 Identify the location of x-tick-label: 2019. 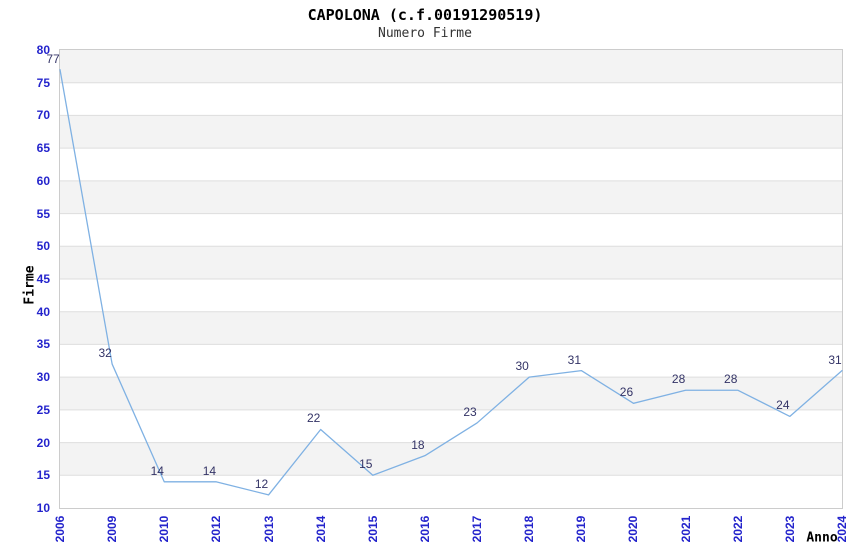
(581, 529).